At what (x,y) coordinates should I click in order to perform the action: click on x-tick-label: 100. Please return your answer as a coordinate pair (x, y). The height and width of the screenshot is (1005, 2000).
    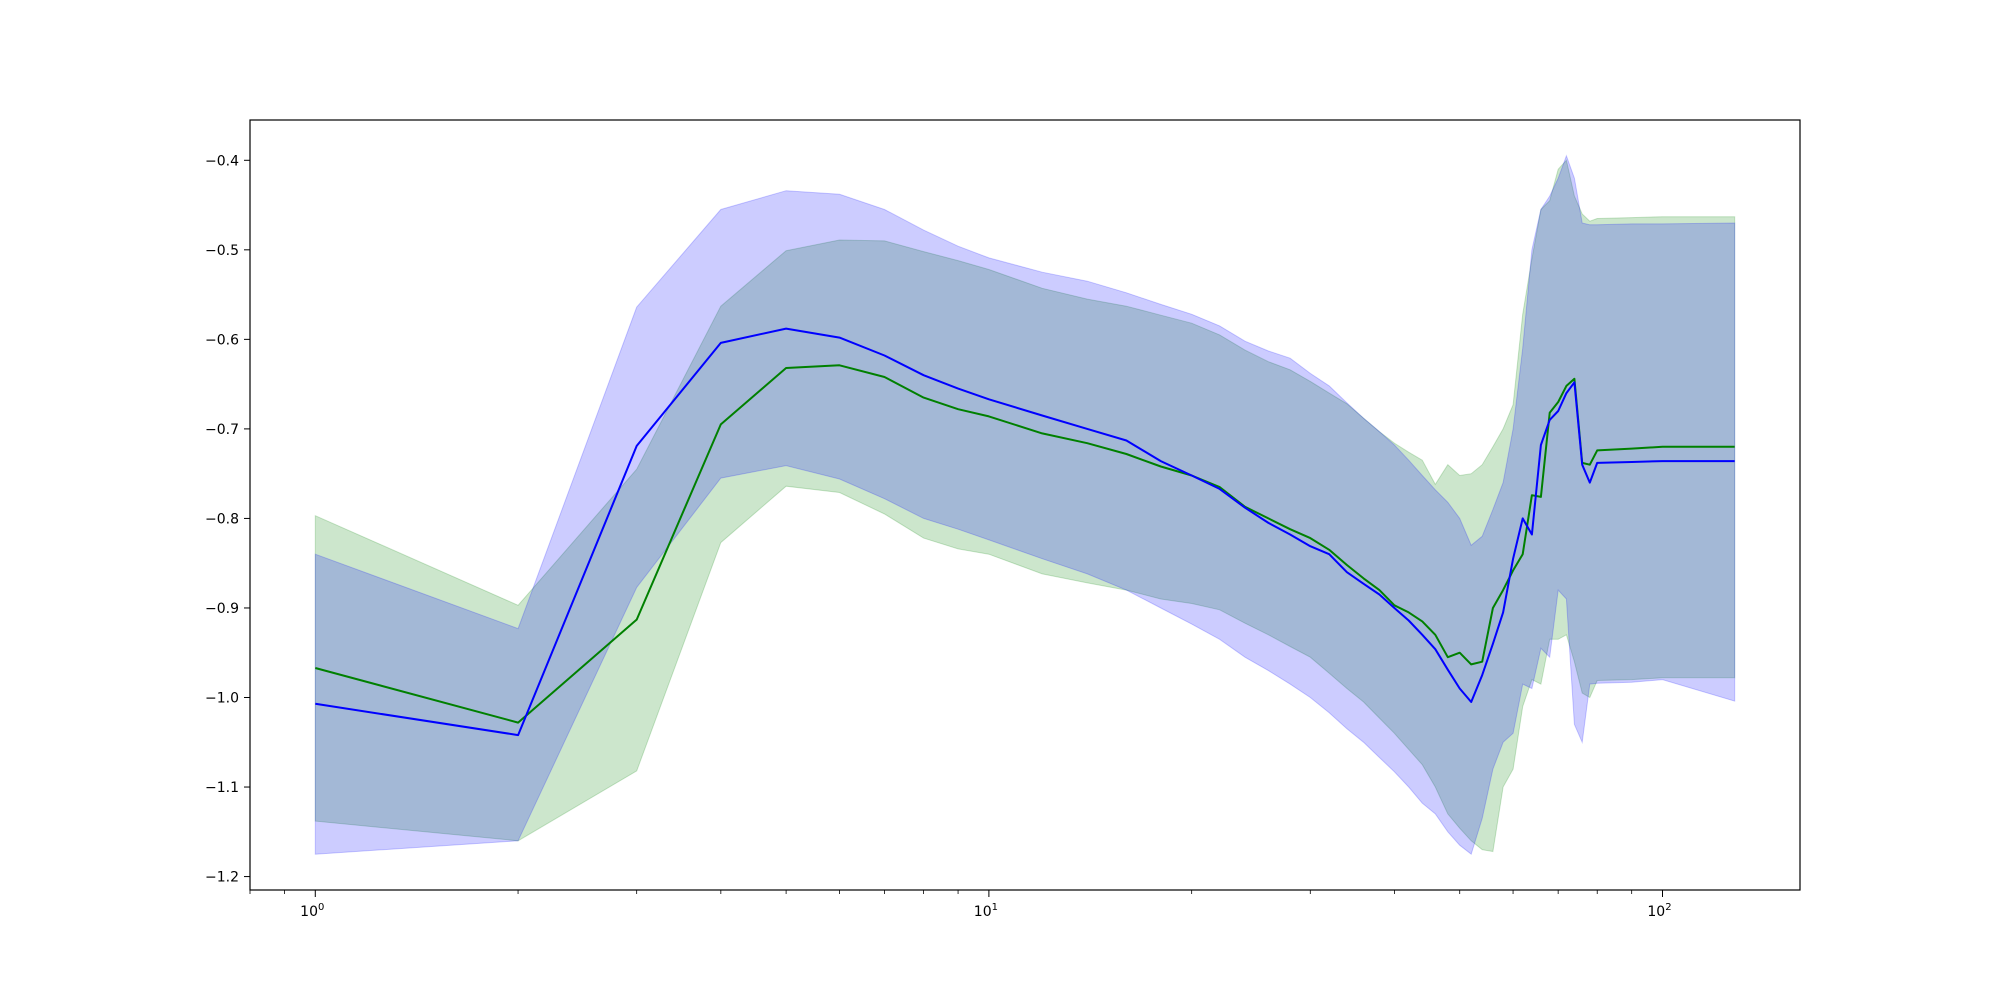
    Looking at the image, I should click on (312, 911).